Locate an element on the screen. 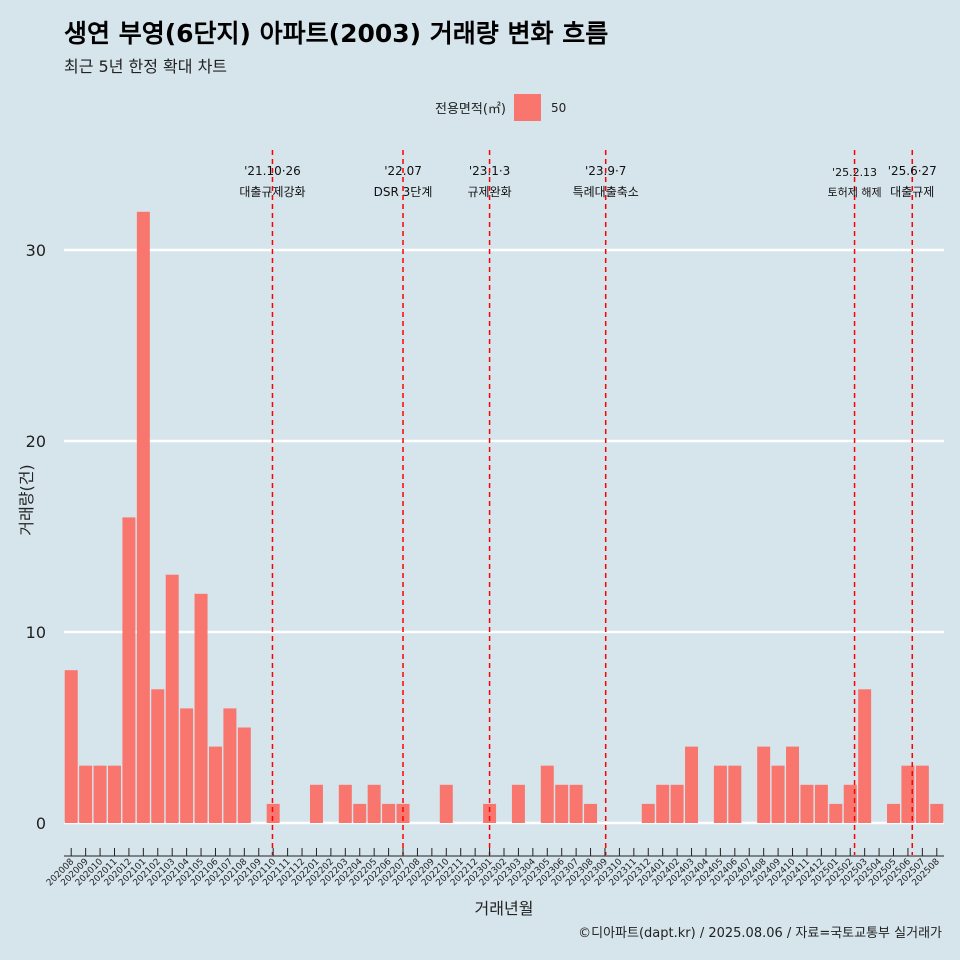 This screenshot has height=960, width=960. event-date-202506: '25.6·27 is located at coordinates (912, 171).